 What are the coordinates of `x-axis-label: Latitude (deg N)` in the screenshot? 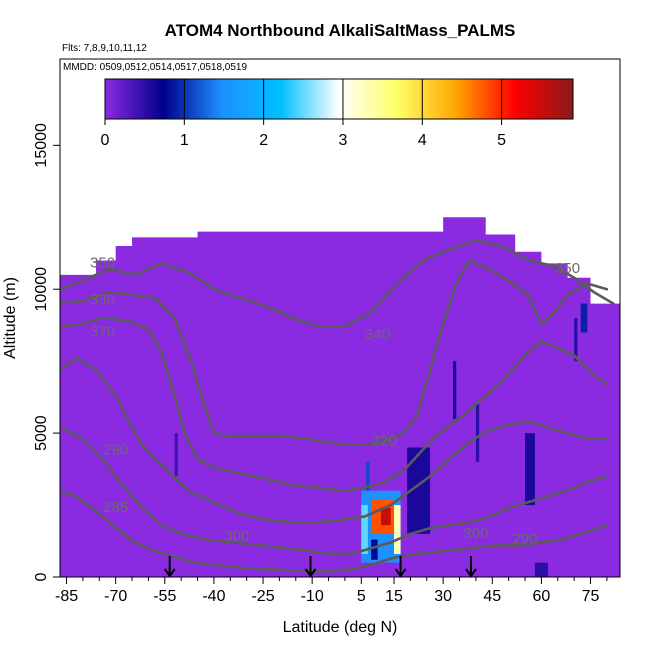 It's located at (340, 627).